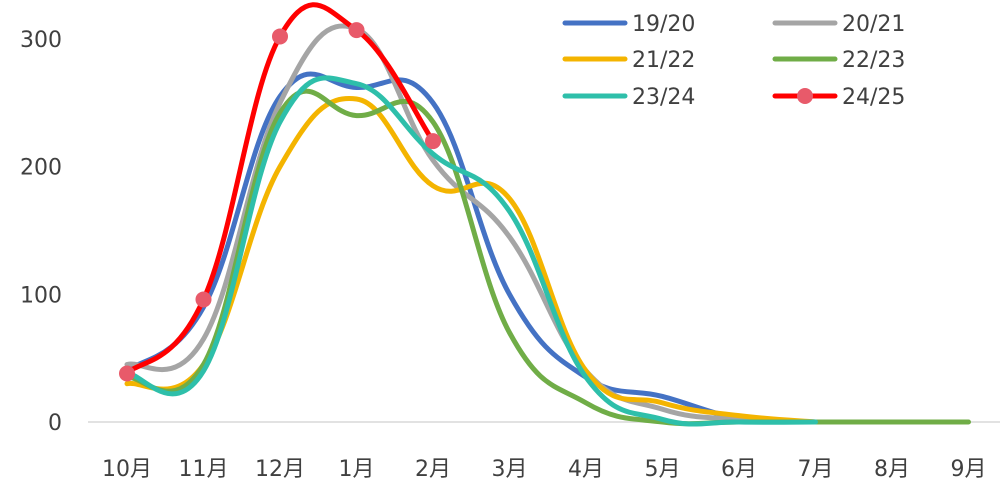  What do you see at coordinates (873, 24) in the screenshot?
I see `legend-label: 20/21` at bounding box center [873, 24].